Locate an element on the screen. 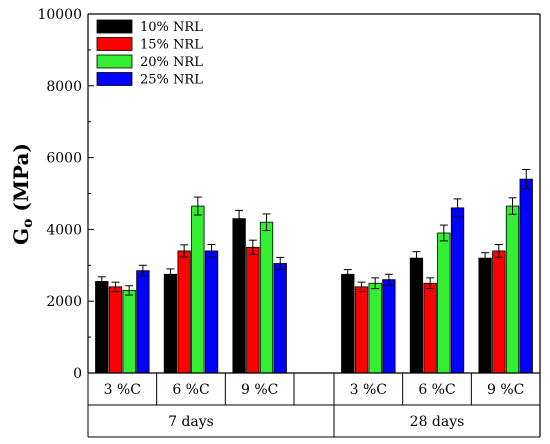 The height and width of the screenshot is (444, 550). legend-label: 10% NRL is located at coordinates (171, 27).